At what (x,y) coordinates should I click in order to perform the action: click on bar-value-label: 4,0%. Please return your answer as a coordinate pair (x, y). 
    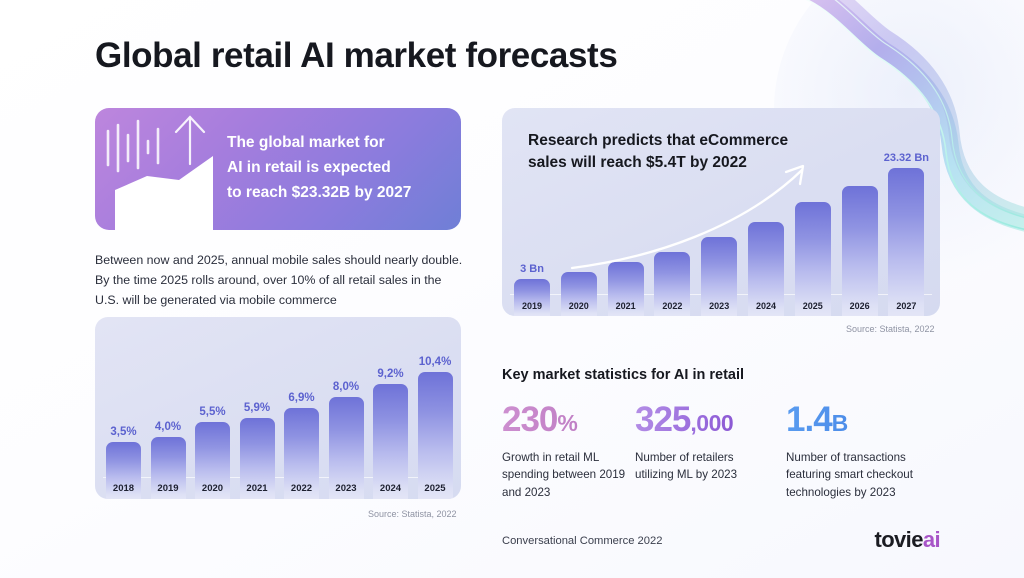
    Looking at the image, I should click on (168, 427).